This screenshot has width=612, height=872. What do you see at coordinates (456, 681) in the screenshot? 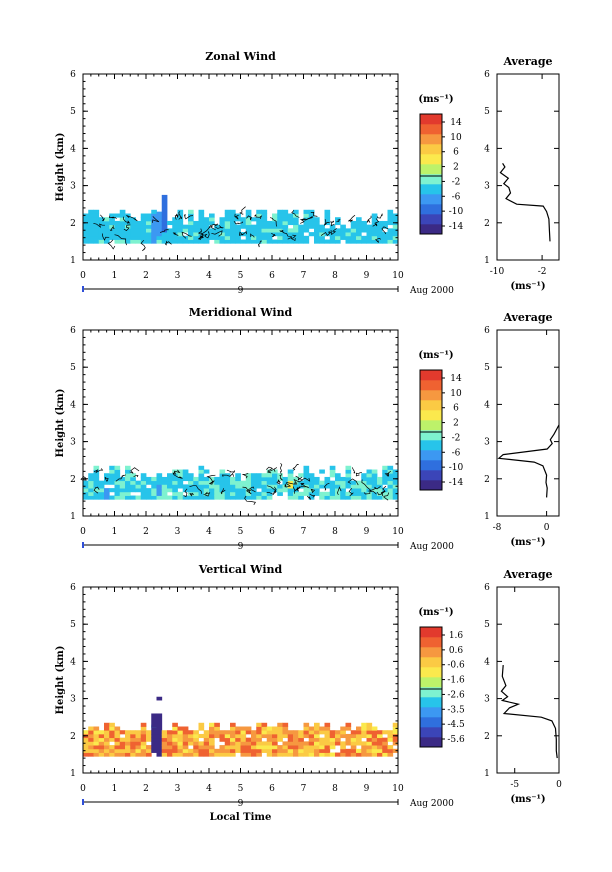
I see `colorbar-tick-label: -1.6` at bounding box center [456, 681].